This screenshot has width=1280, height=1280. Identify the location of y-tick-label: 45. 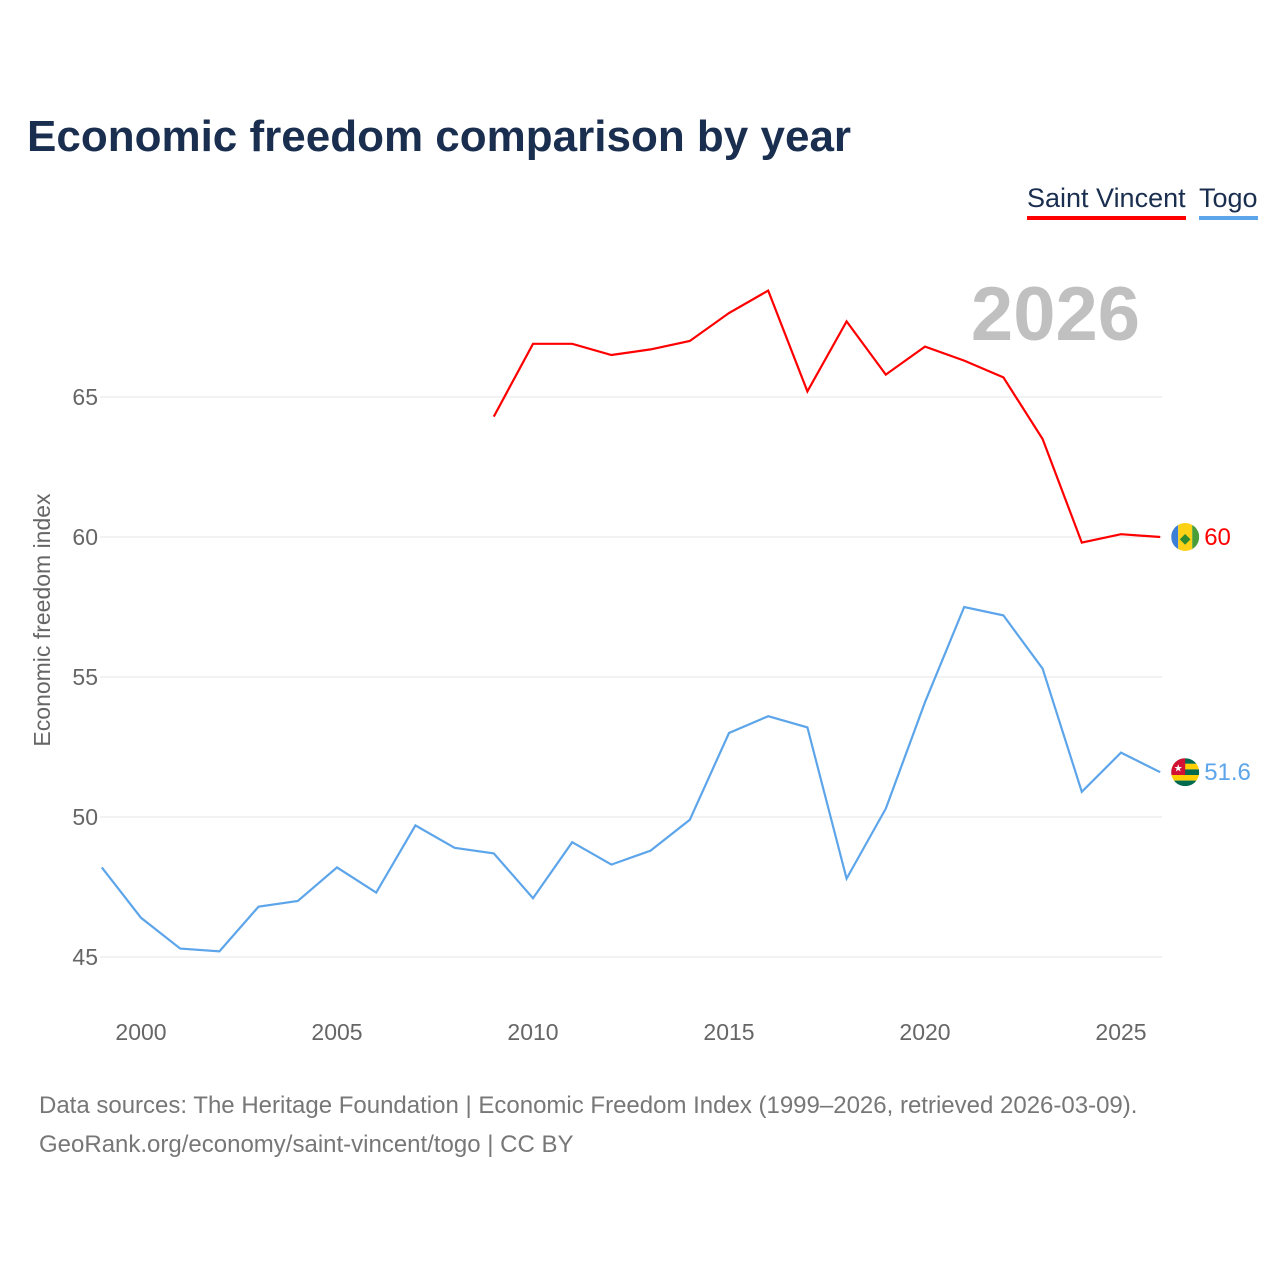
(85, 957).